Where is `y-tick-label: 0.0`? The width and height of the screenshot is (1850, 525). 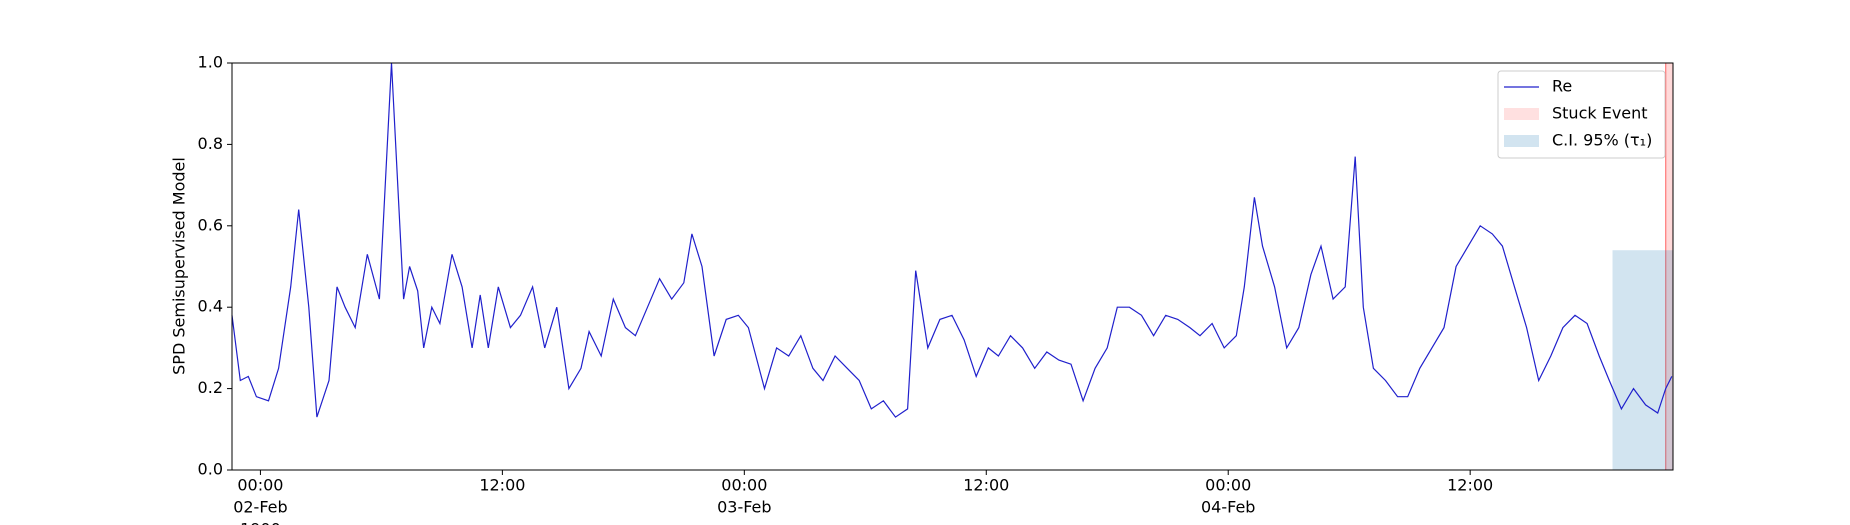
y-tick-label: 0.0 is located at coordinates (210, 469).